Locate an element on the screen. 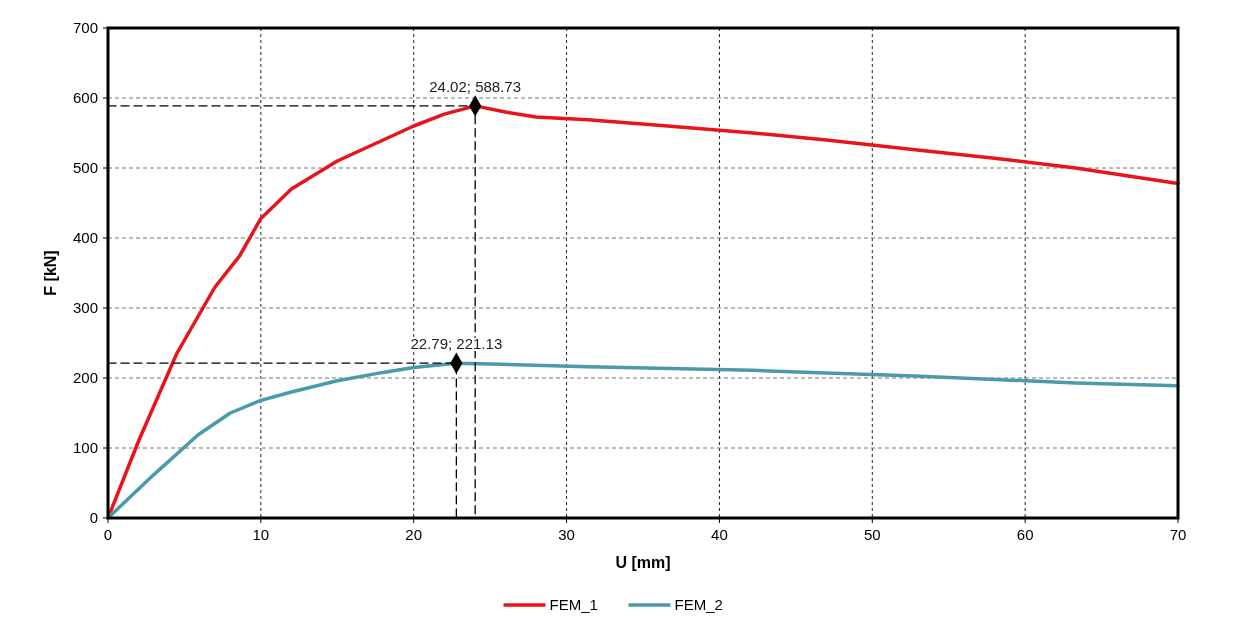  y-tick-label: 0 is located at coordinates (93, 517).